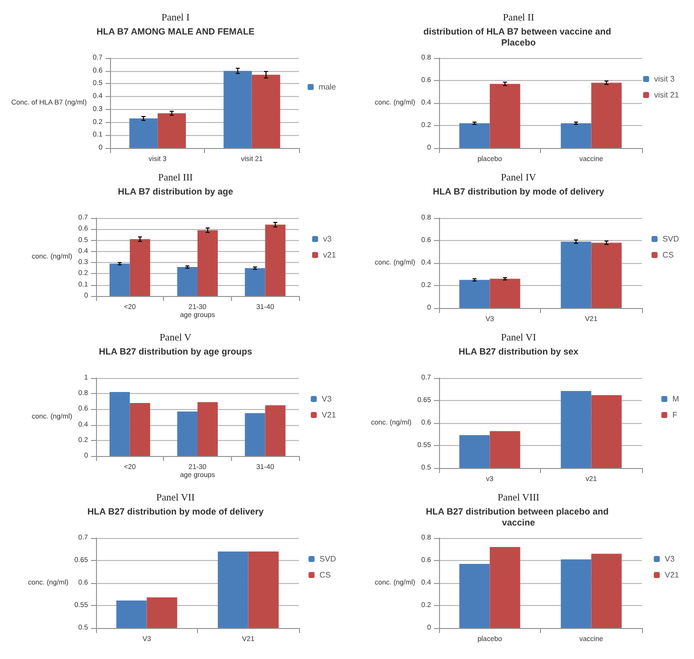 This screenshot has height=659, width=694. What do you see at coordinates (175, 18) in the screenshot?
I see `chart-title: Panel I` at bounding box center [175, 18].